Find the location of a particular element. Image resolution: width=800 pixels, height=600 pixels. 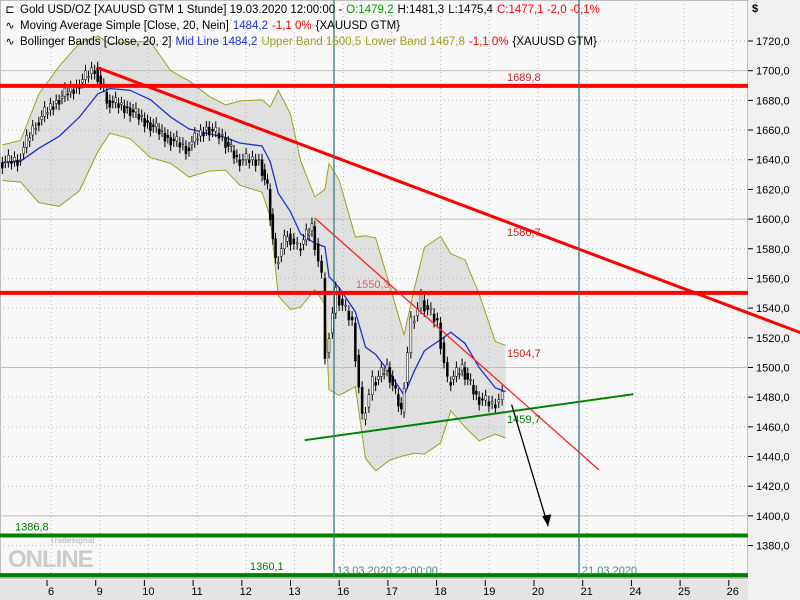

y-axis-panel is located at coordinates (774, 300).